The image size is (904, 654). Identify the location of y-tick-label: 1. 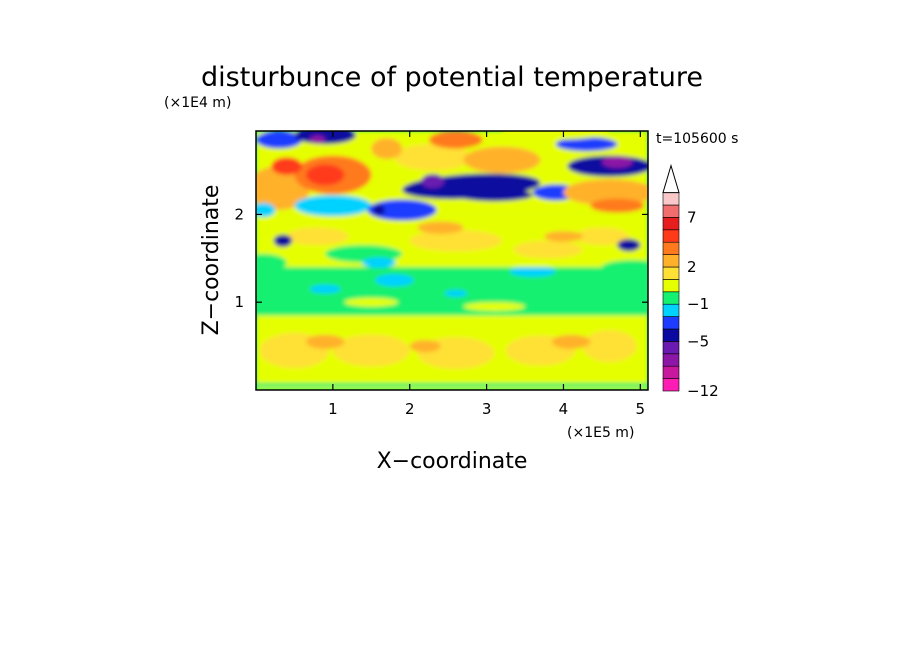
(239, 302).